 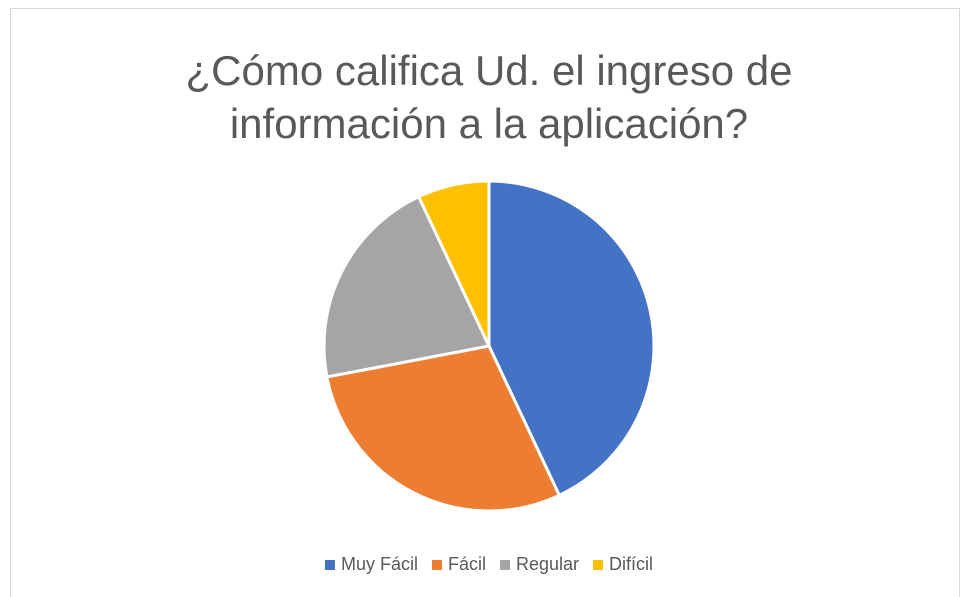 What do you see at coordinates (631, 564) in the screenshot?
I see `legend-label: Difícil` at bounding box center [631, 564].